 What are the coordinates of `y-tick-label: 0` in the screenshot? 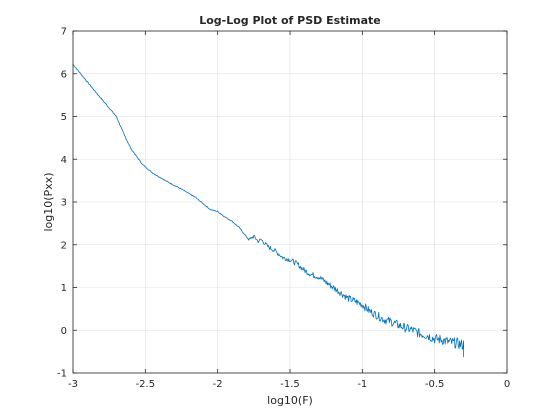 It's located at (64, 331).